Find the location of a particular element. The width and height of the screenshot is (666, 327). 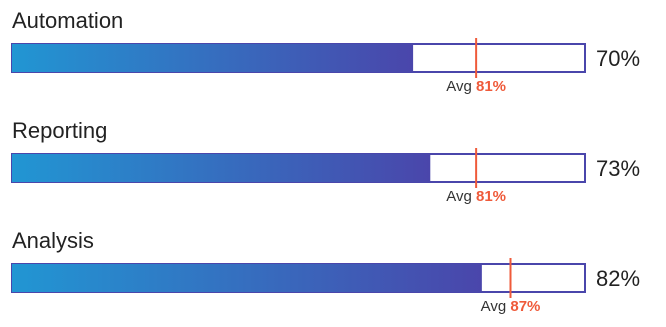

average-label: Avg 87% is located at coordinates (511, 306).